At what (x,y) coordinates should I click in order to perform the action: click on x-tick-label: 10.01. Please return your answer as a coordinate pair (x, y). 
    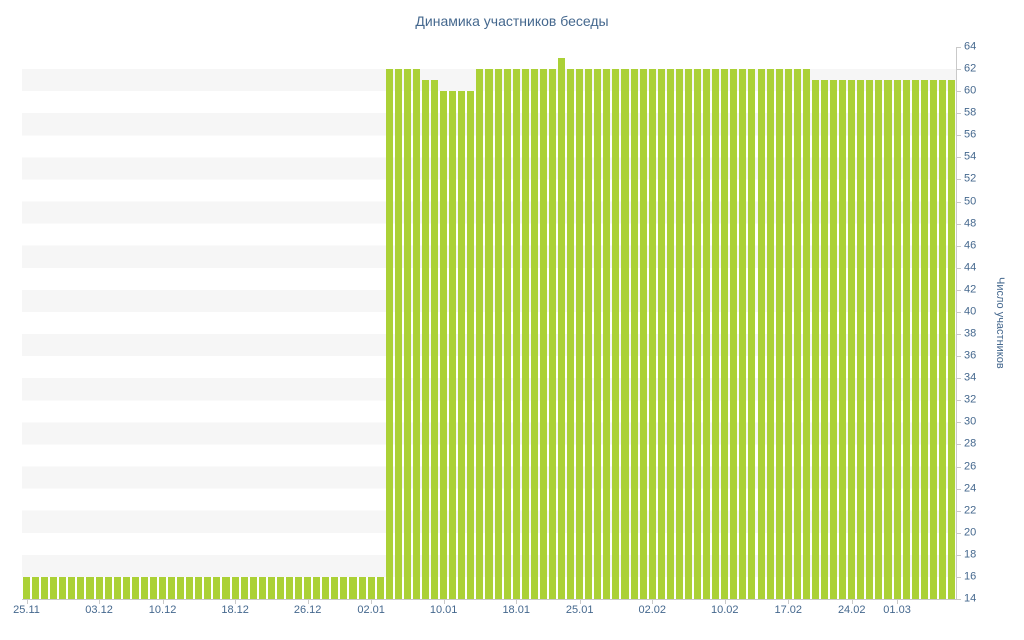
    Looking at the image, I should click on (443, 610).